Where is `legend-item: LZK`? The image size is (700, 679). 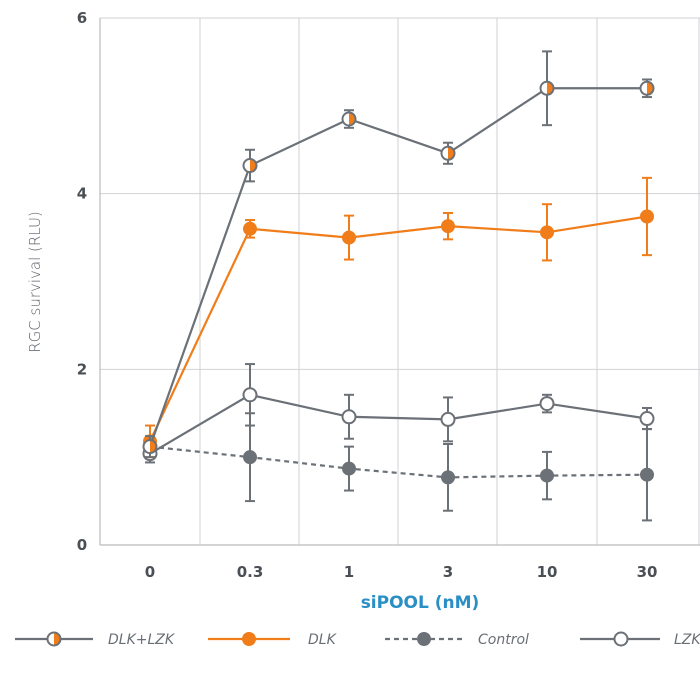
legend-item: LZK is located at coordinates (640, 639).